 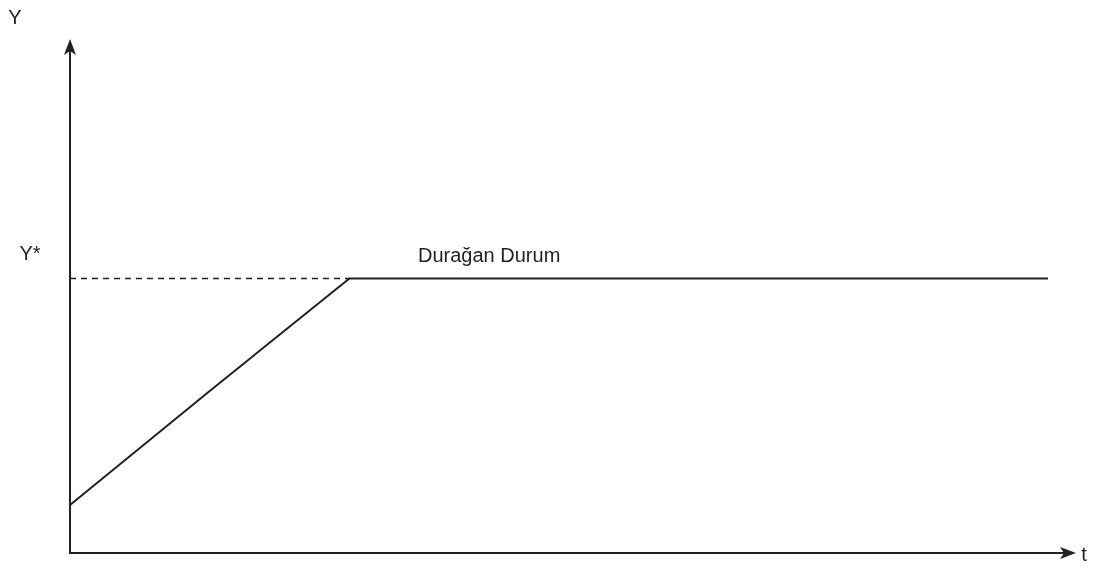 I want to click on x-axis-title: t, so click(x=1084, y=553).